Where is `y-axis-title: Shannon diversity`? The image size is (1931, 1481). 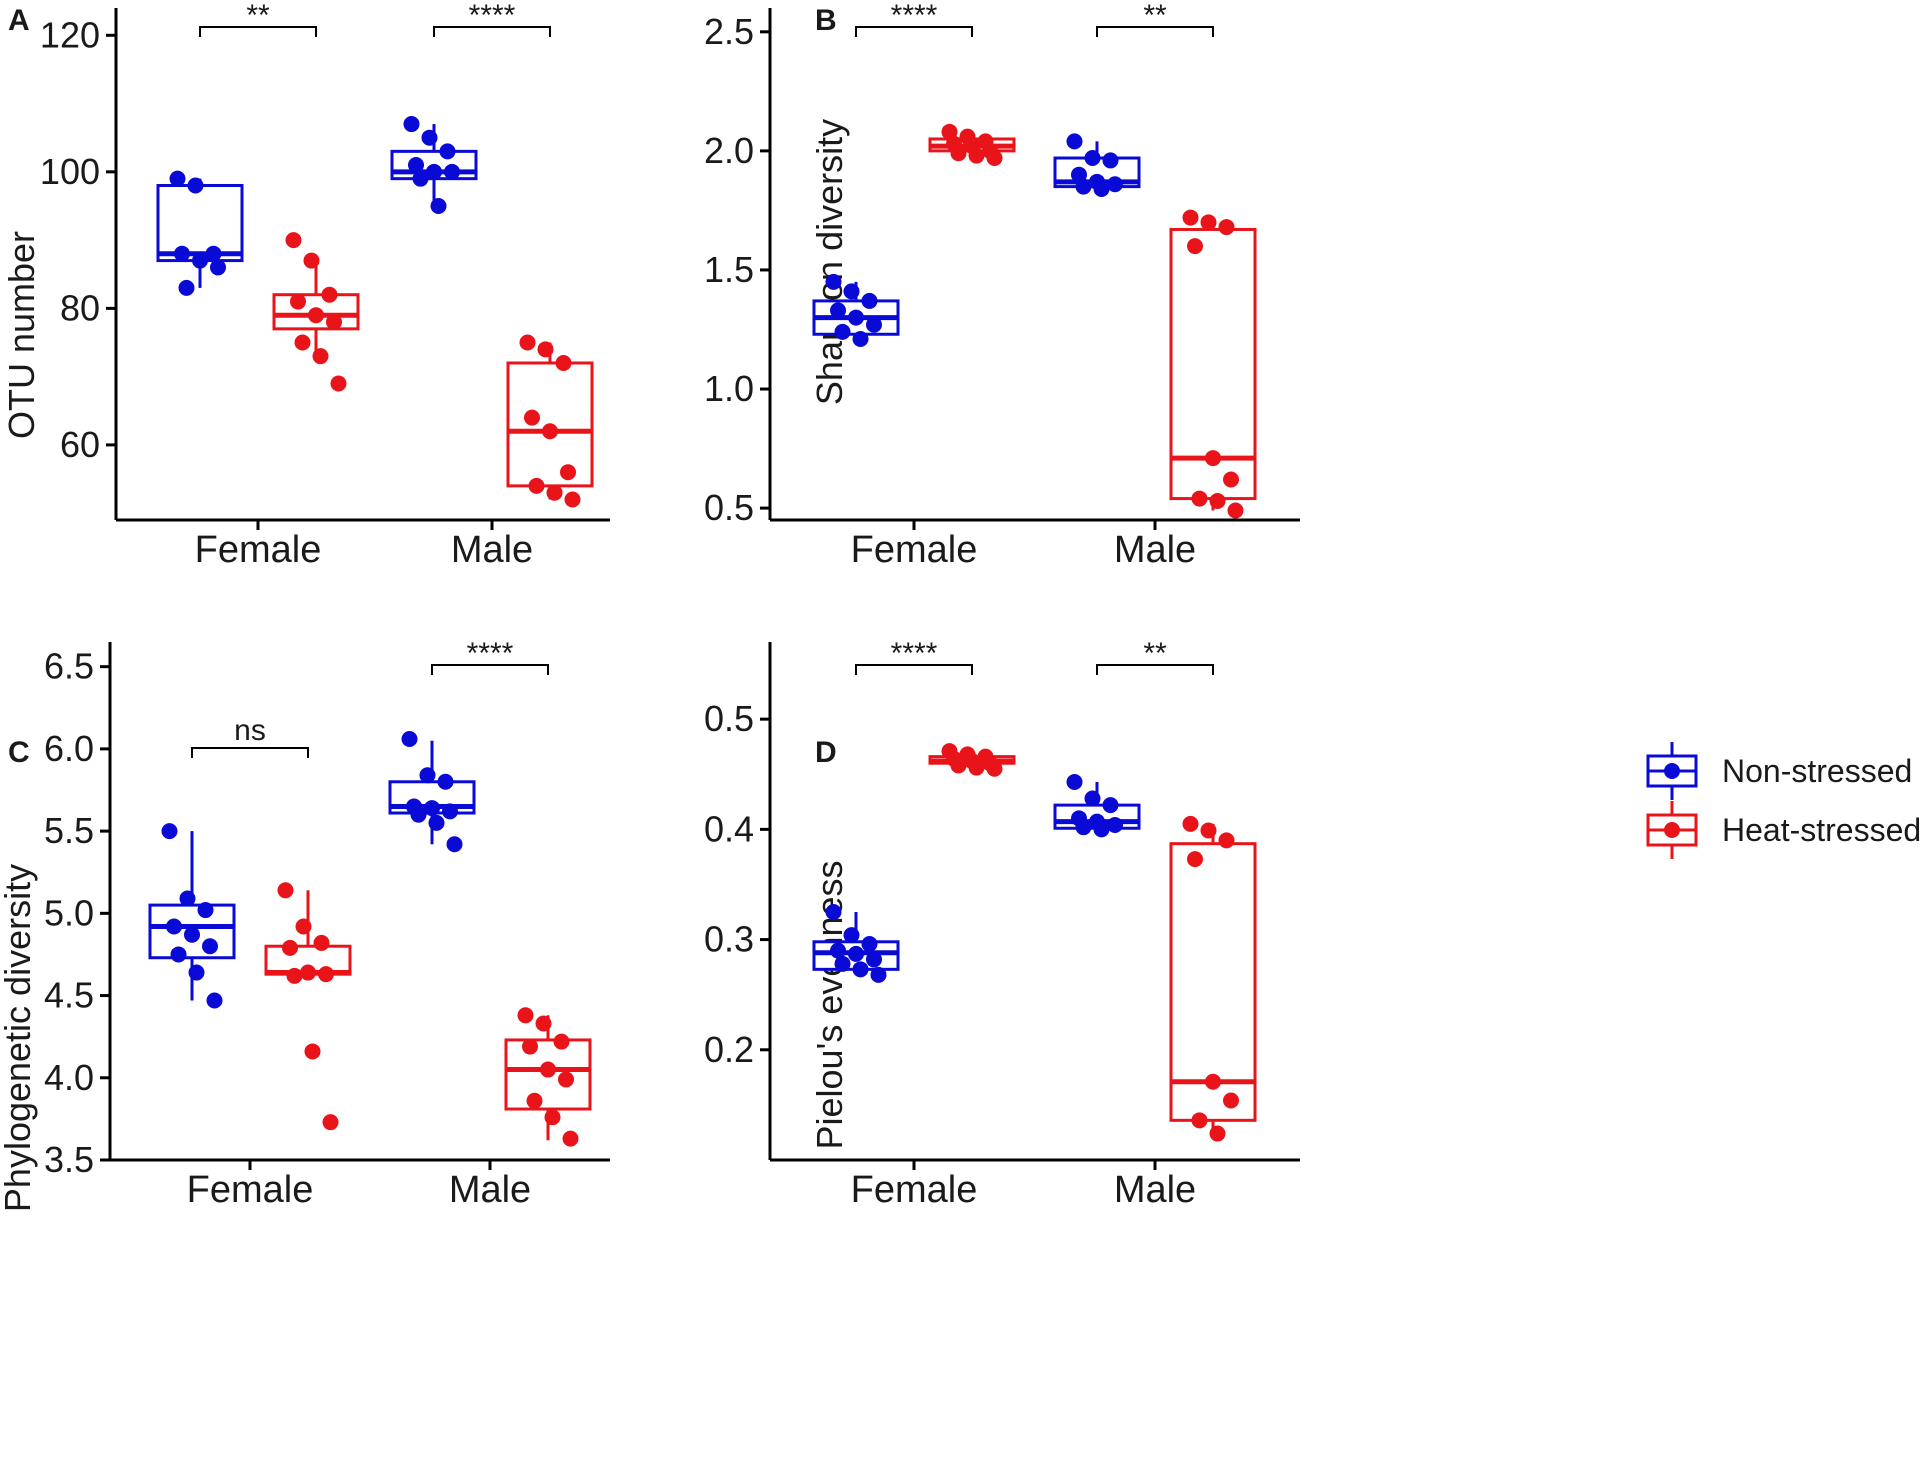
y-axis-title: Shannon diversity is located at coordinates (829, 262).